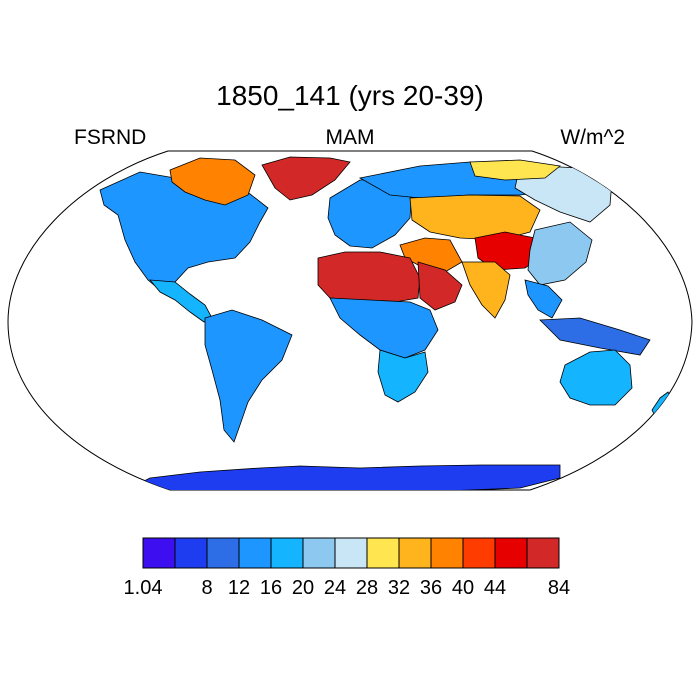 This screenshot has height=700, width=700. What do you see at coordinates (399, 588) in the screenshot?
I see `colorbar-tick-label: 32` at bounding box center [399, 588].